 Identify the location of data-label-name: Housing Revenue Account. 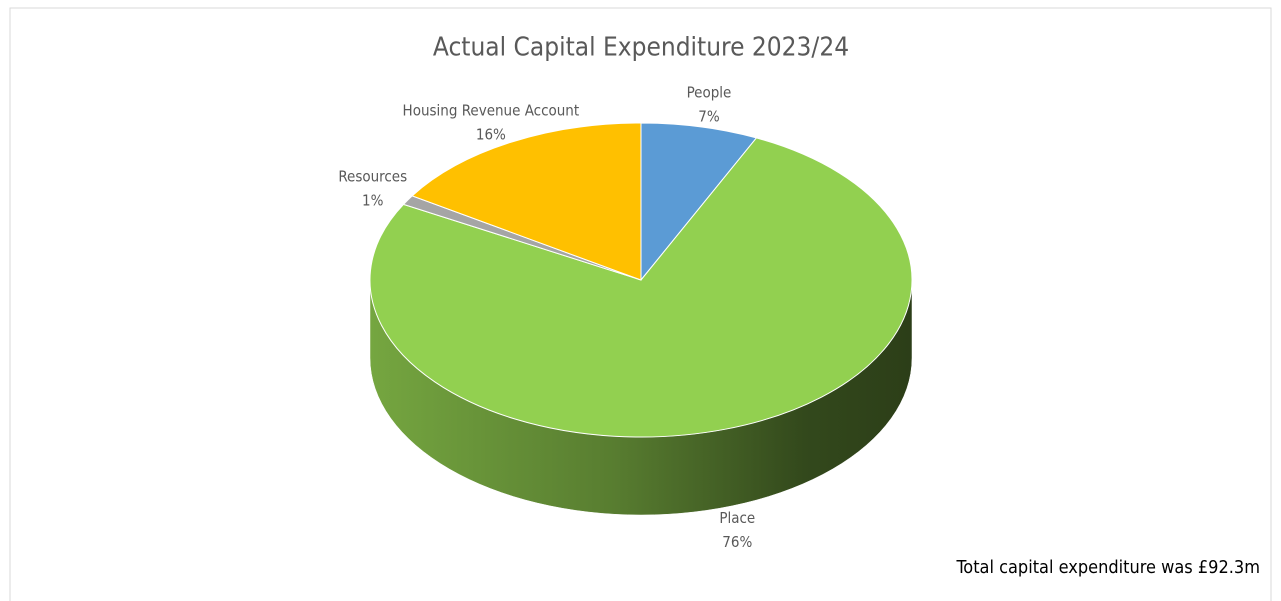
(491, 110).